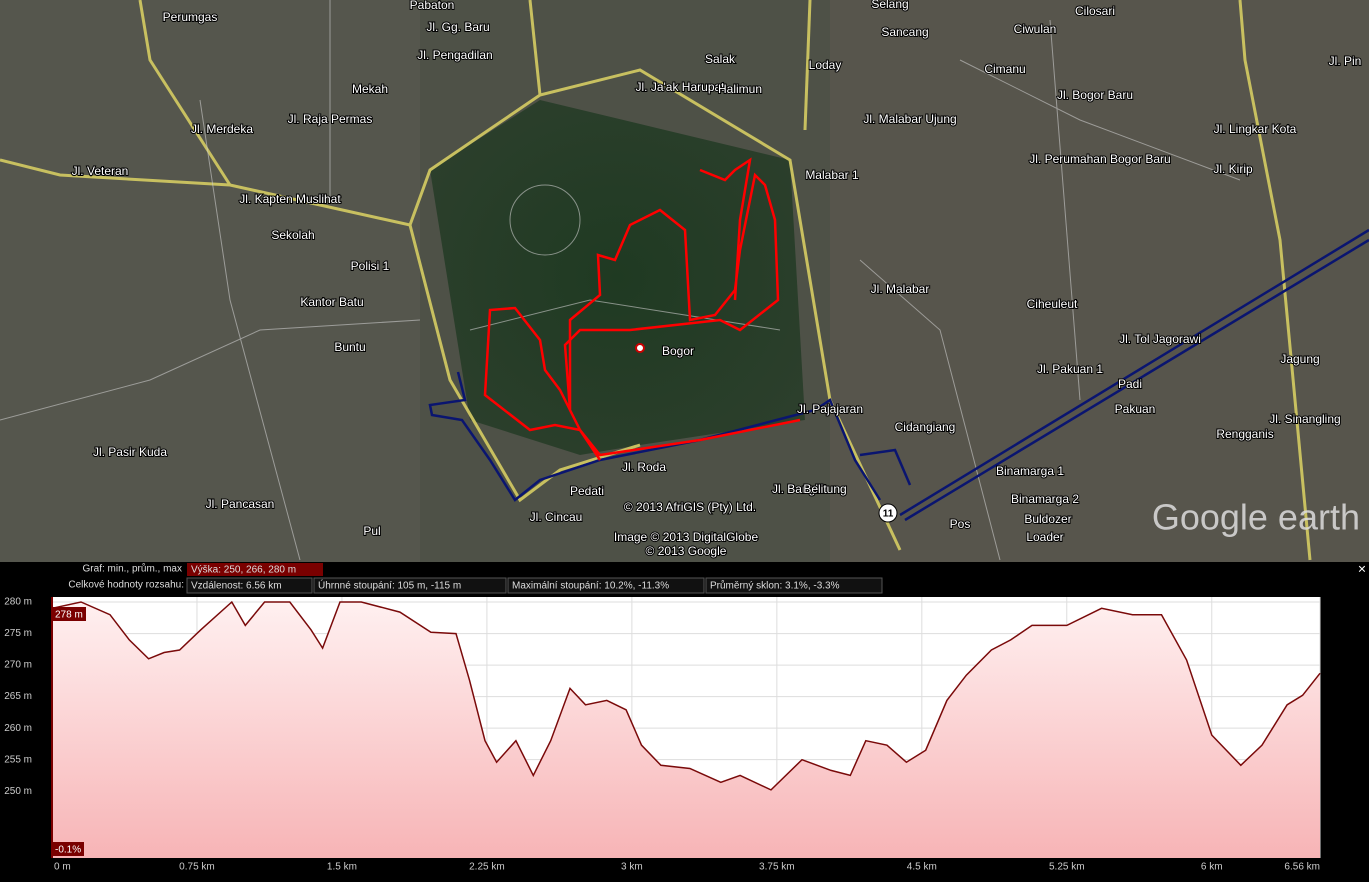 The width and height of the screenshot is (1369, 882). I want to click on x-tick-label: 3.75 km, so click(777, 867).